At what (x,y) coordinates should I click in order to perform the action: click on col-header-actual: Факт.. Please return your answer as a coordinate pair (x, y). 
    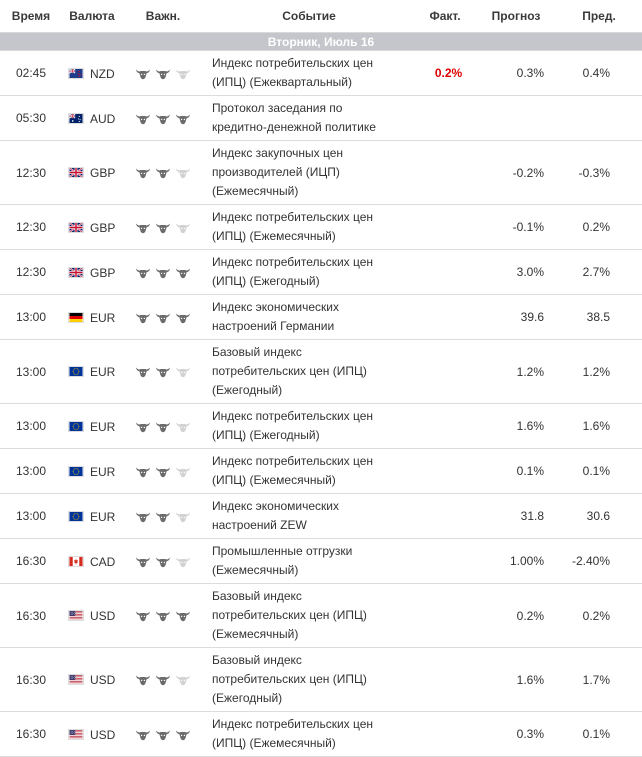
    Looking at the image, I should click on (445, 16).